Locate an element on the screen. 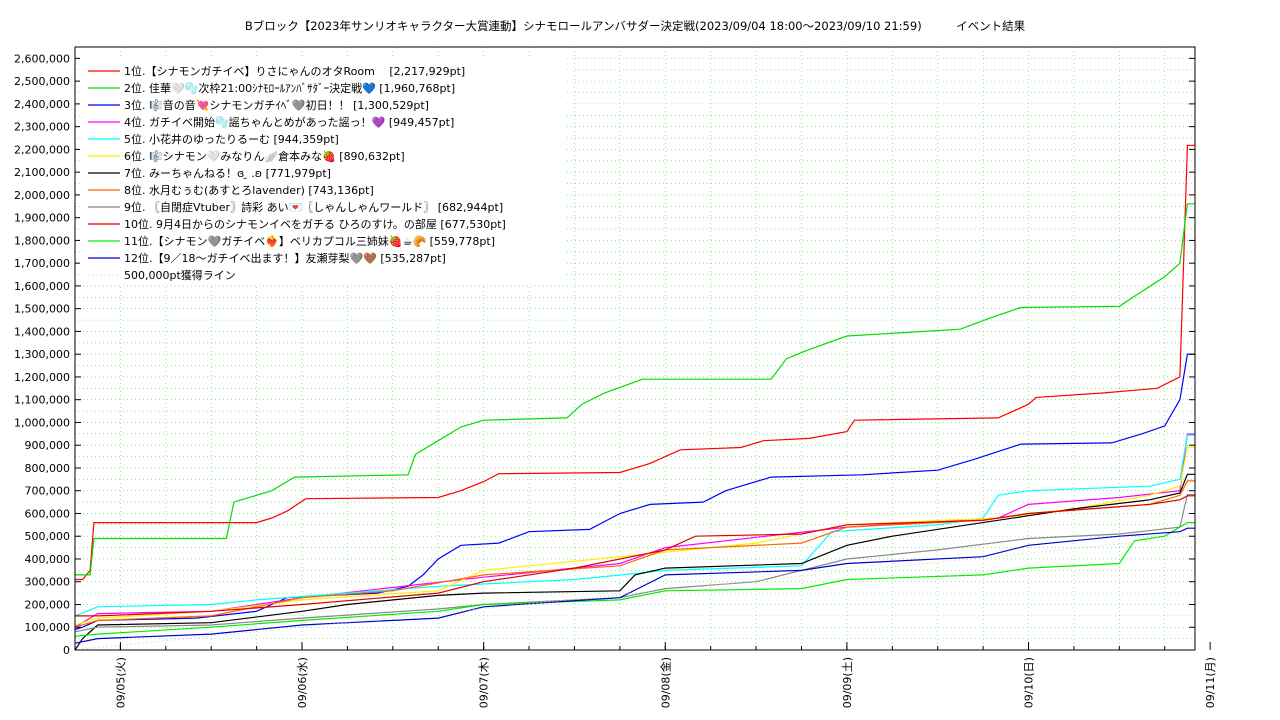 This screenshot has height=720, width=1280. legend-label: 7位. みーちゃんねる！ɞ ̮ .ʚ [771,979pt] is located at coordinates (227, 173).